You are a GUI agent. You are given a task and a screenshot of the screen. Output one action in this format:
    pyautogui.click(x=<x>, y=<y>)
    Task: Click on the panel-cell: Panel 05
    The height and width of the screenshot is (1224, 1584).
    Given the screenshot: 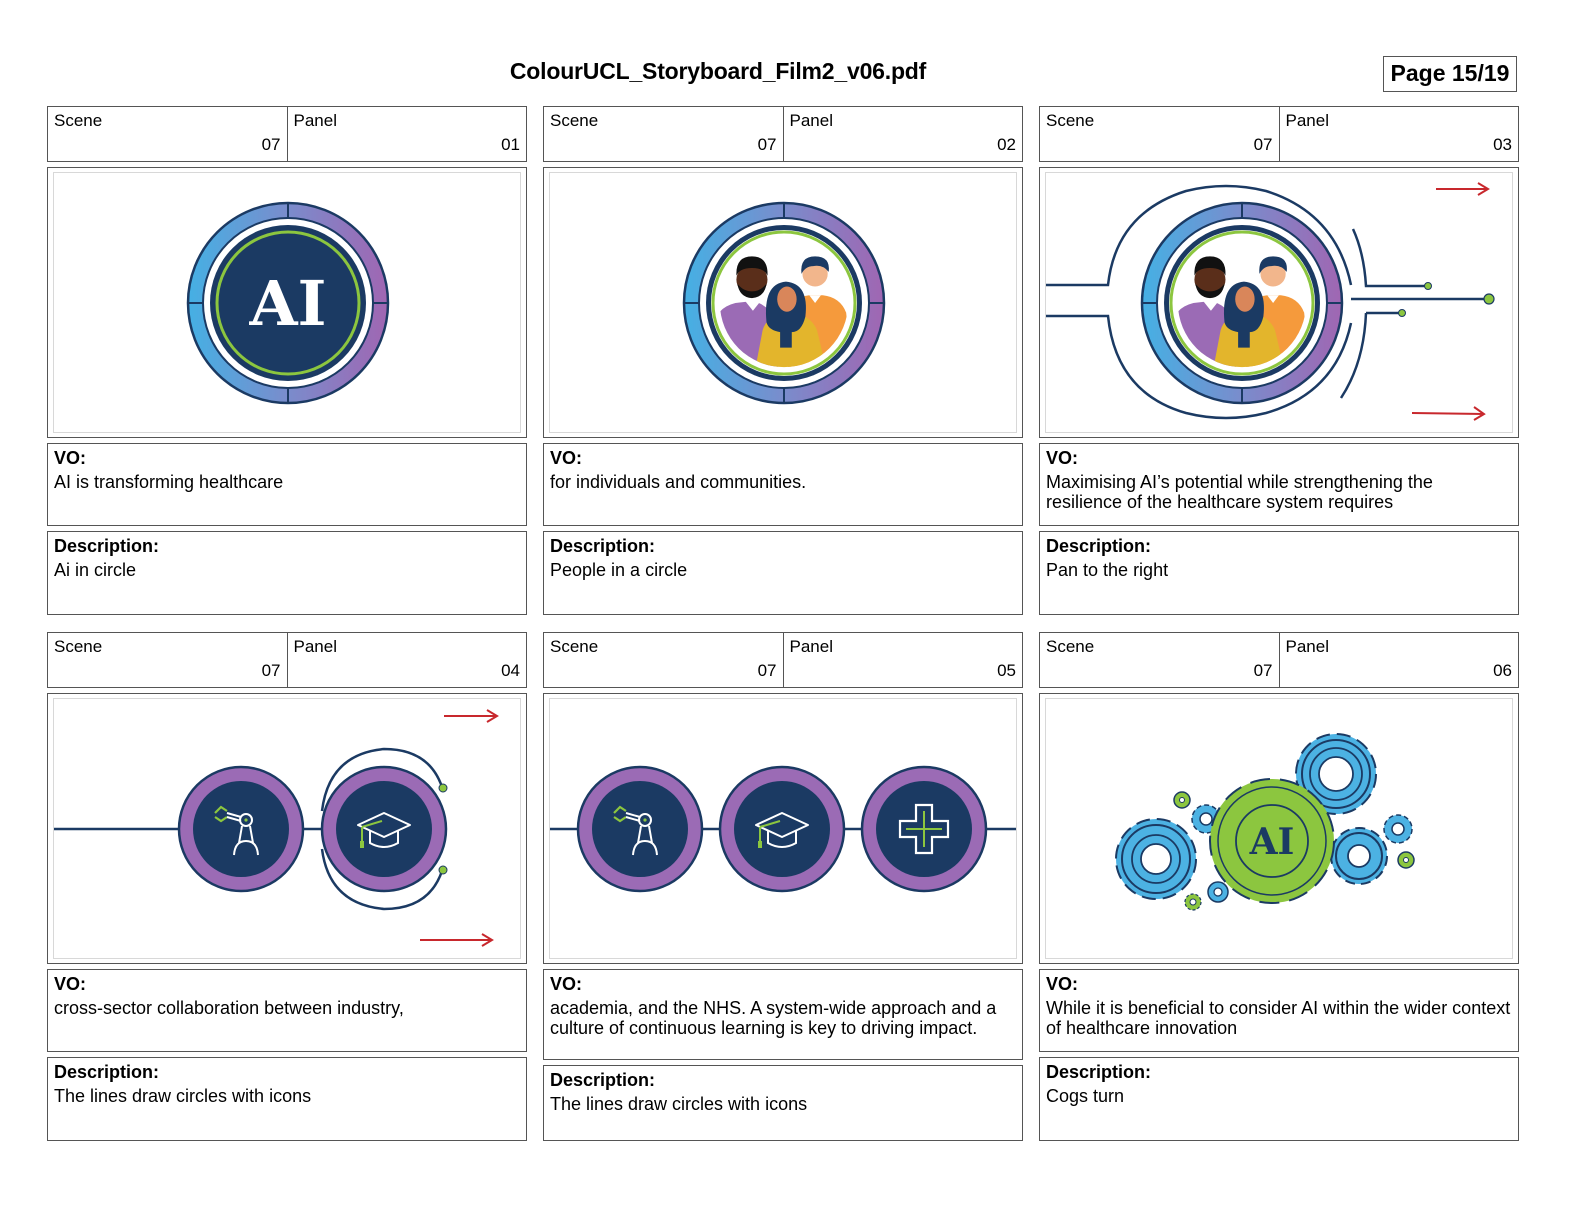 What is the action you would take?
    pyautogui.click(x=902, y=660)
    